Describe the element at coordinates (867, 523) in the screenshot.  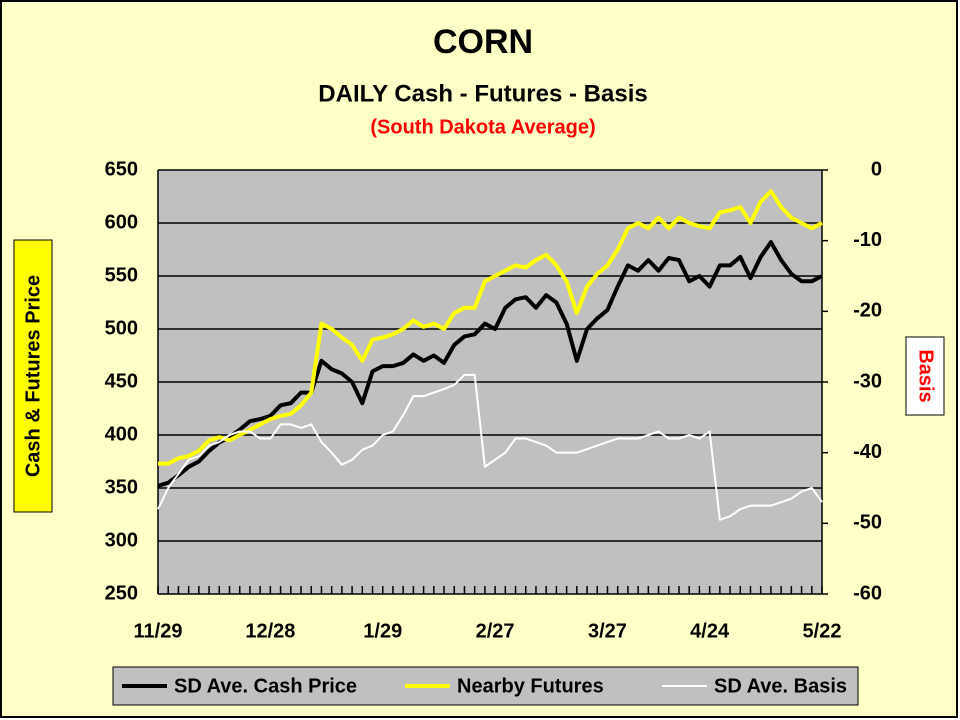
I see `y2-tick-label: -50` at that location.